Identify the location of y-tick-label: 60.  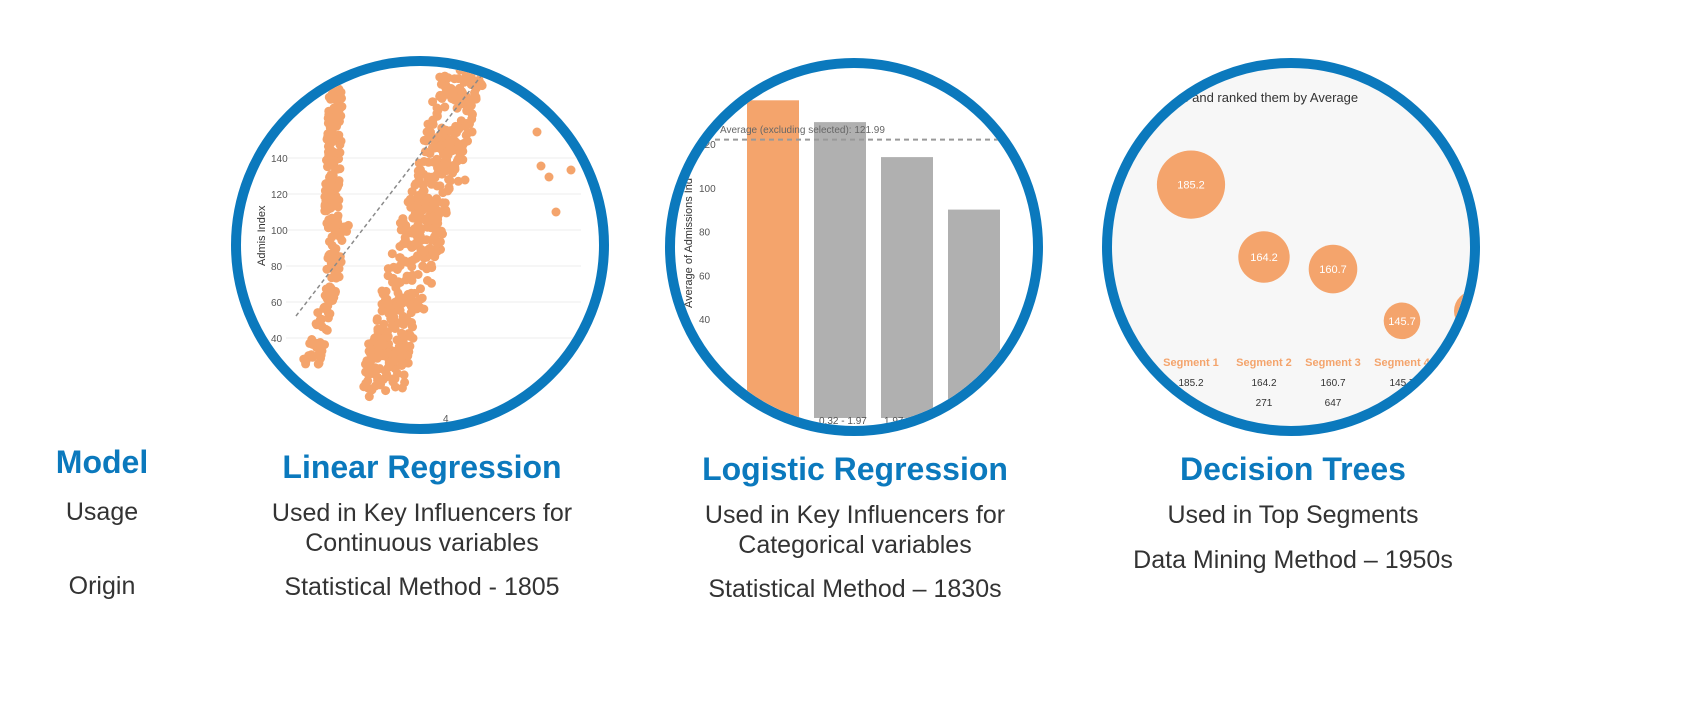
(277, 303).